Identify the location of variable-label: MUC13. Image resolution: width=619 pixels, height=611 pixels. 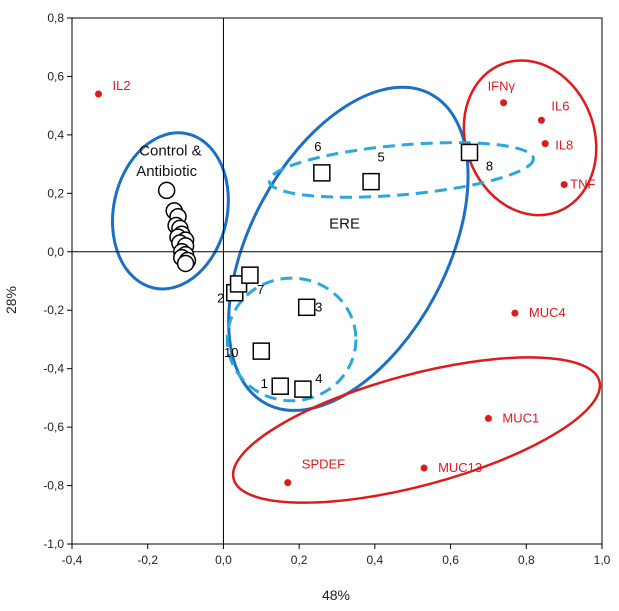
(460, 467).